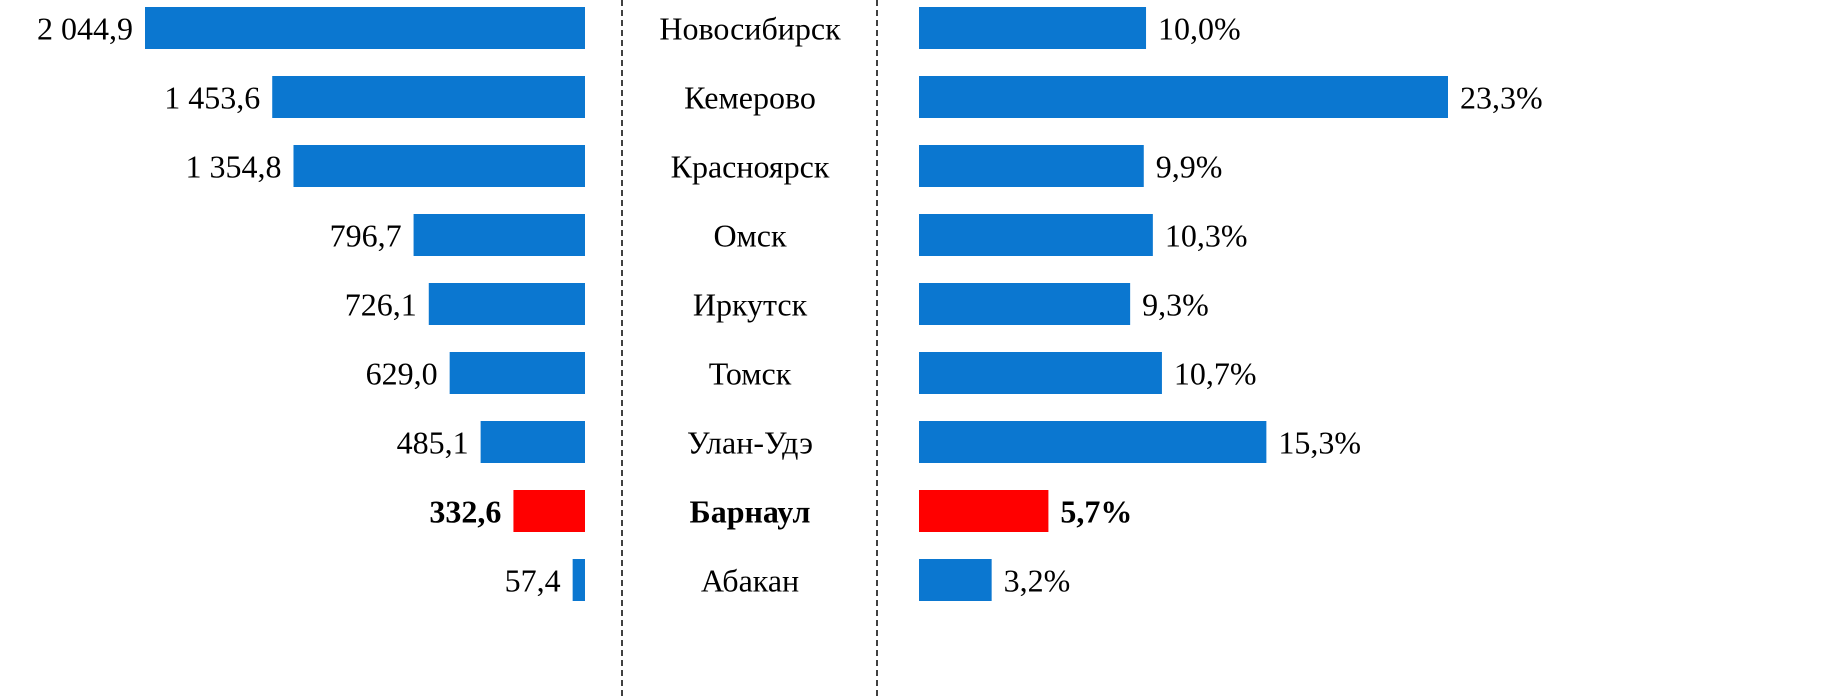  I want to click on value-label: 10,3%, so click(1206, 235).